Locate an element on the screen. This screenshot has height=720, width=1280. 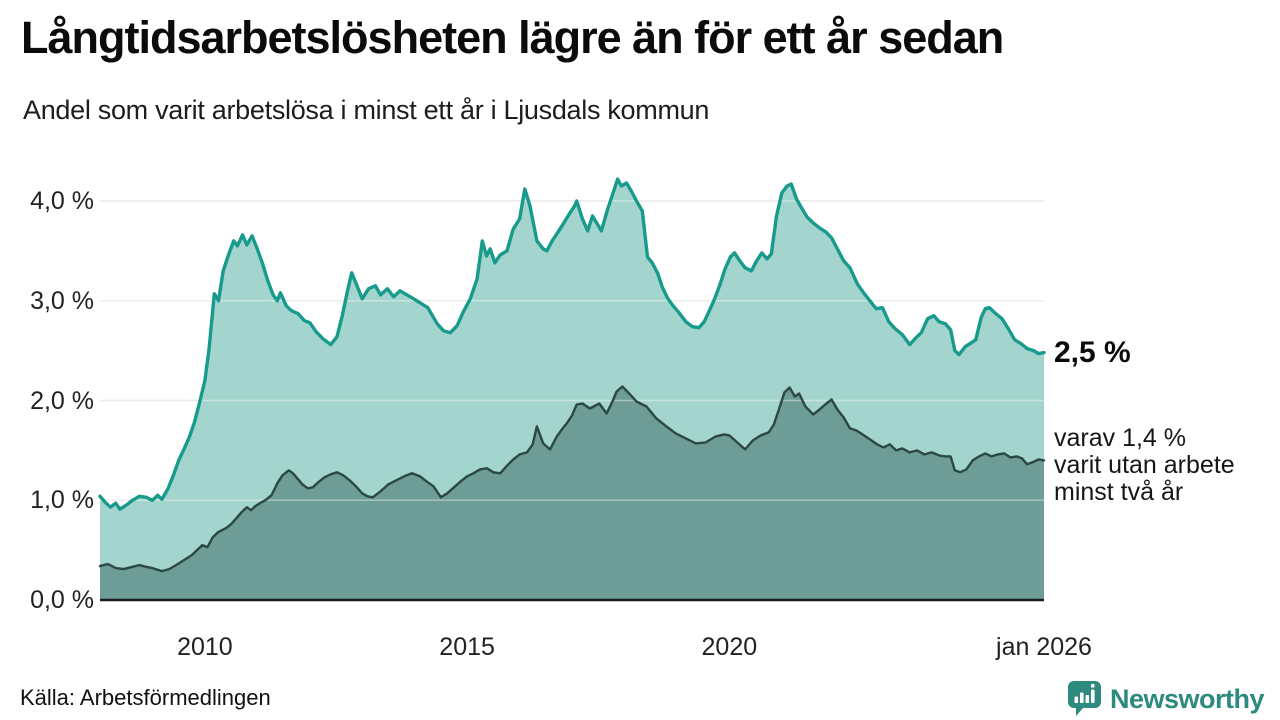
latest-value-label: 2,5 % is located at coordinates (1092, 352).